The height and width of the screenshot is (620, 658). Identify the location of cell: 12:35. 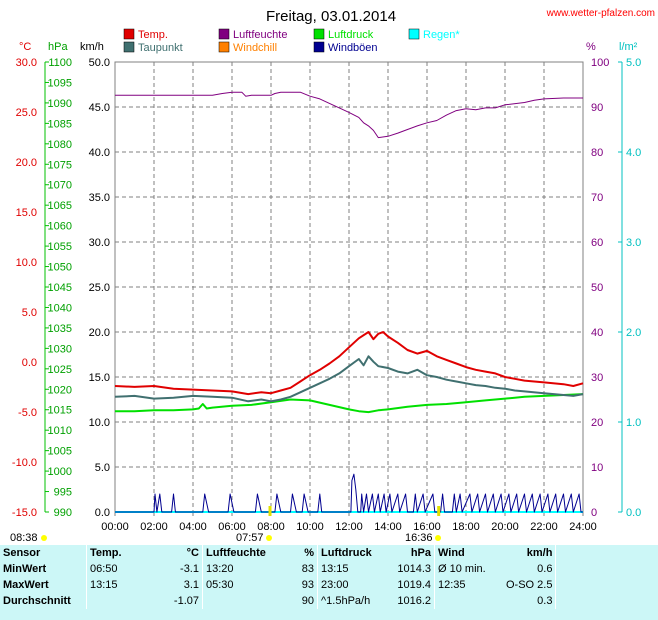
(468, 585).